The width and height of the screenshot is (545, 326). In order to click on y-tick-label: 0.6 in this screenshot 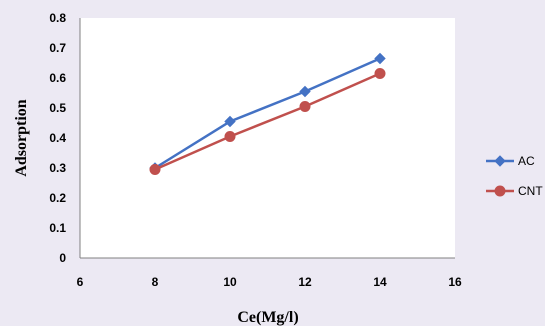, I will do `click(57, 78)`.